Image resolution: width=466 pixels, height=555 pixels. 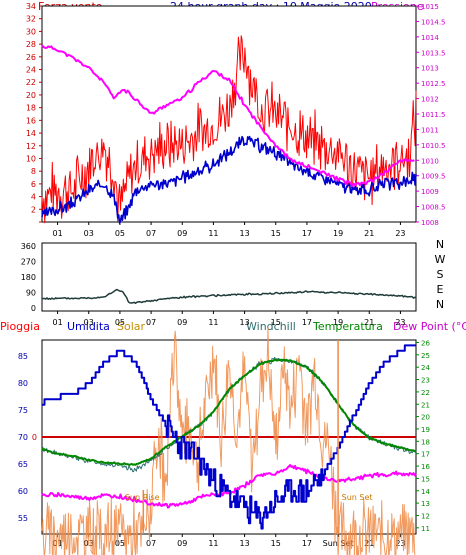 I want to click on series-dew-point, so click(x=229, y=486).